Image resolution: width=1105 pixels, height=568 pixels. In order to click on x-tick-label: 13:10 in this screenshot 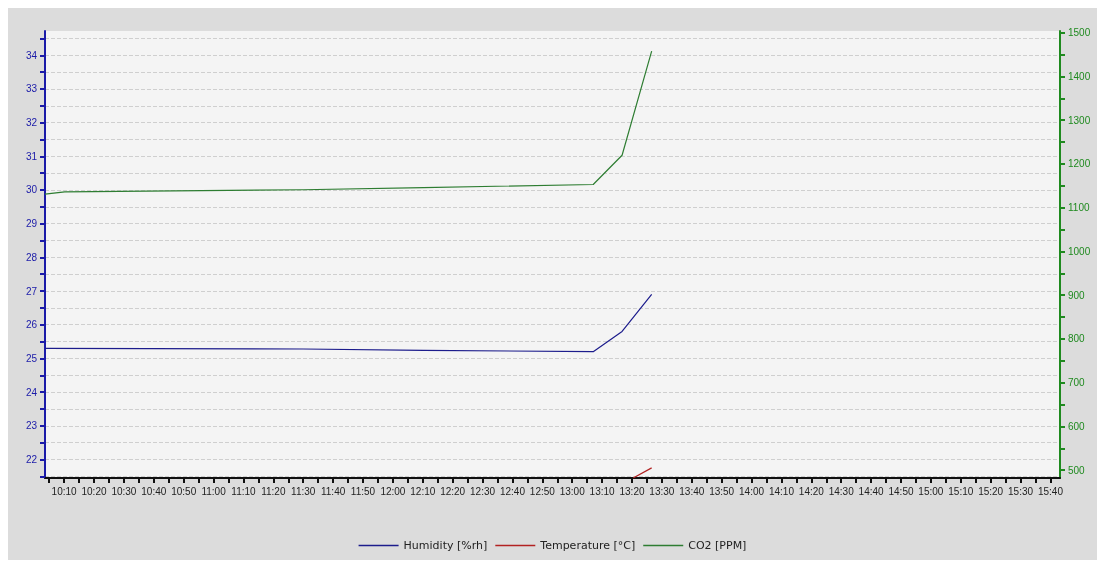, I will do `click(602, 491)`.